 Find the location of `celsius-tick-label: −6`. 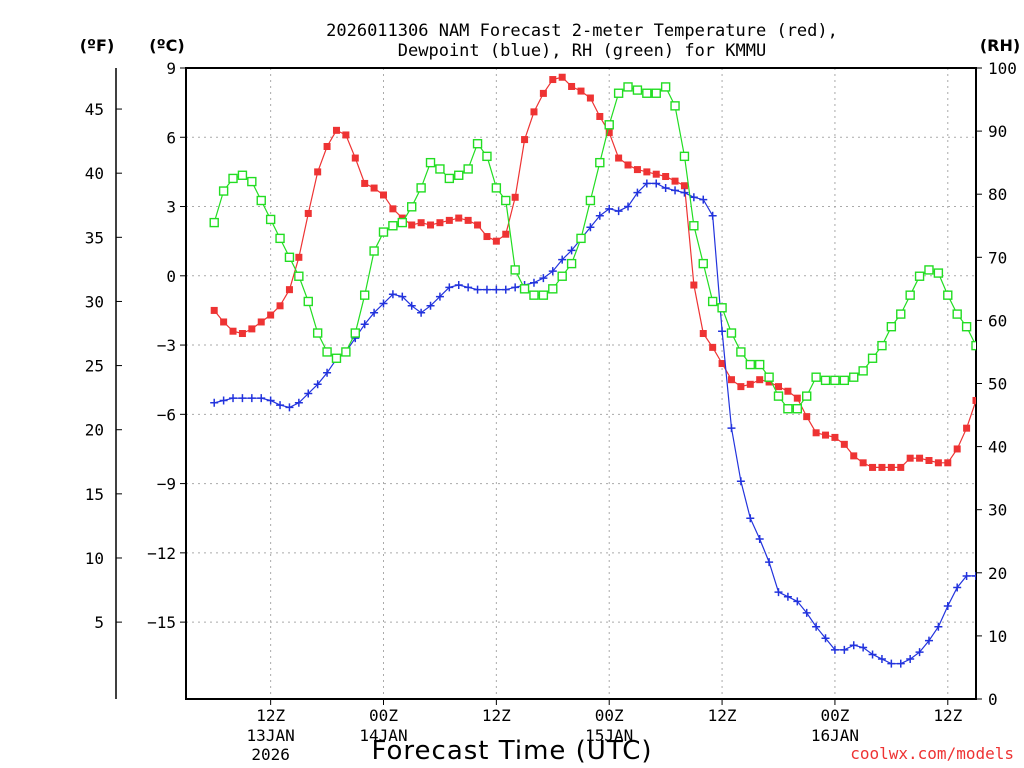

celsius-tick-label: −6 is located at coordinates (166, 414).